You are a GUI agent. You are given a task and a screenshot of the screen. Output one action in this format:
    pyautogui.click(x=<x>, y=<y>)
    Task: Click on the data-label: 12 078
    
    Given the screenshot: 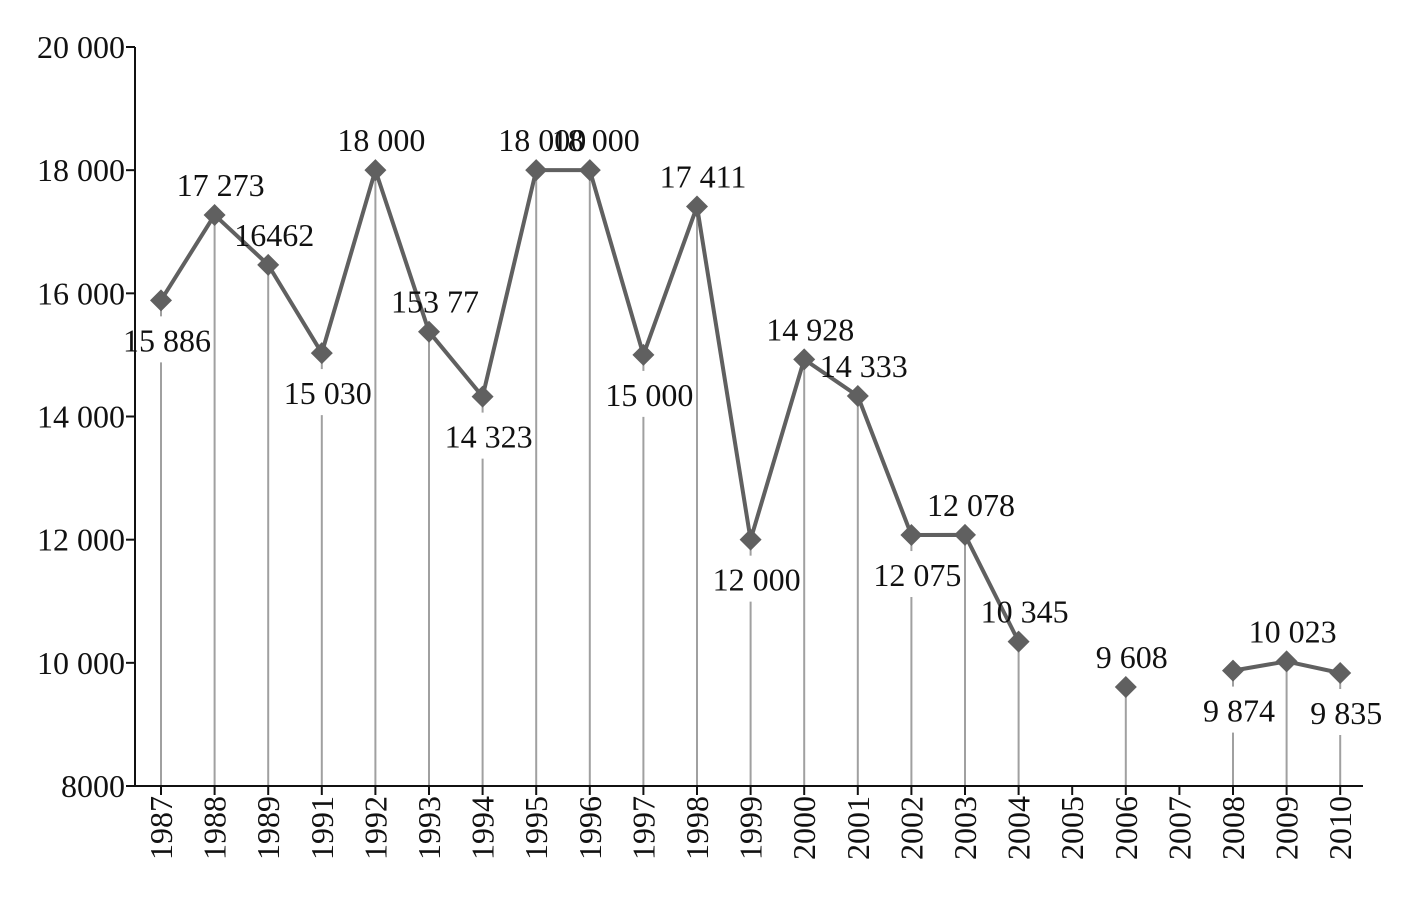 What is the action you would take?
    pyautogui.click(x=971, y=505)
    